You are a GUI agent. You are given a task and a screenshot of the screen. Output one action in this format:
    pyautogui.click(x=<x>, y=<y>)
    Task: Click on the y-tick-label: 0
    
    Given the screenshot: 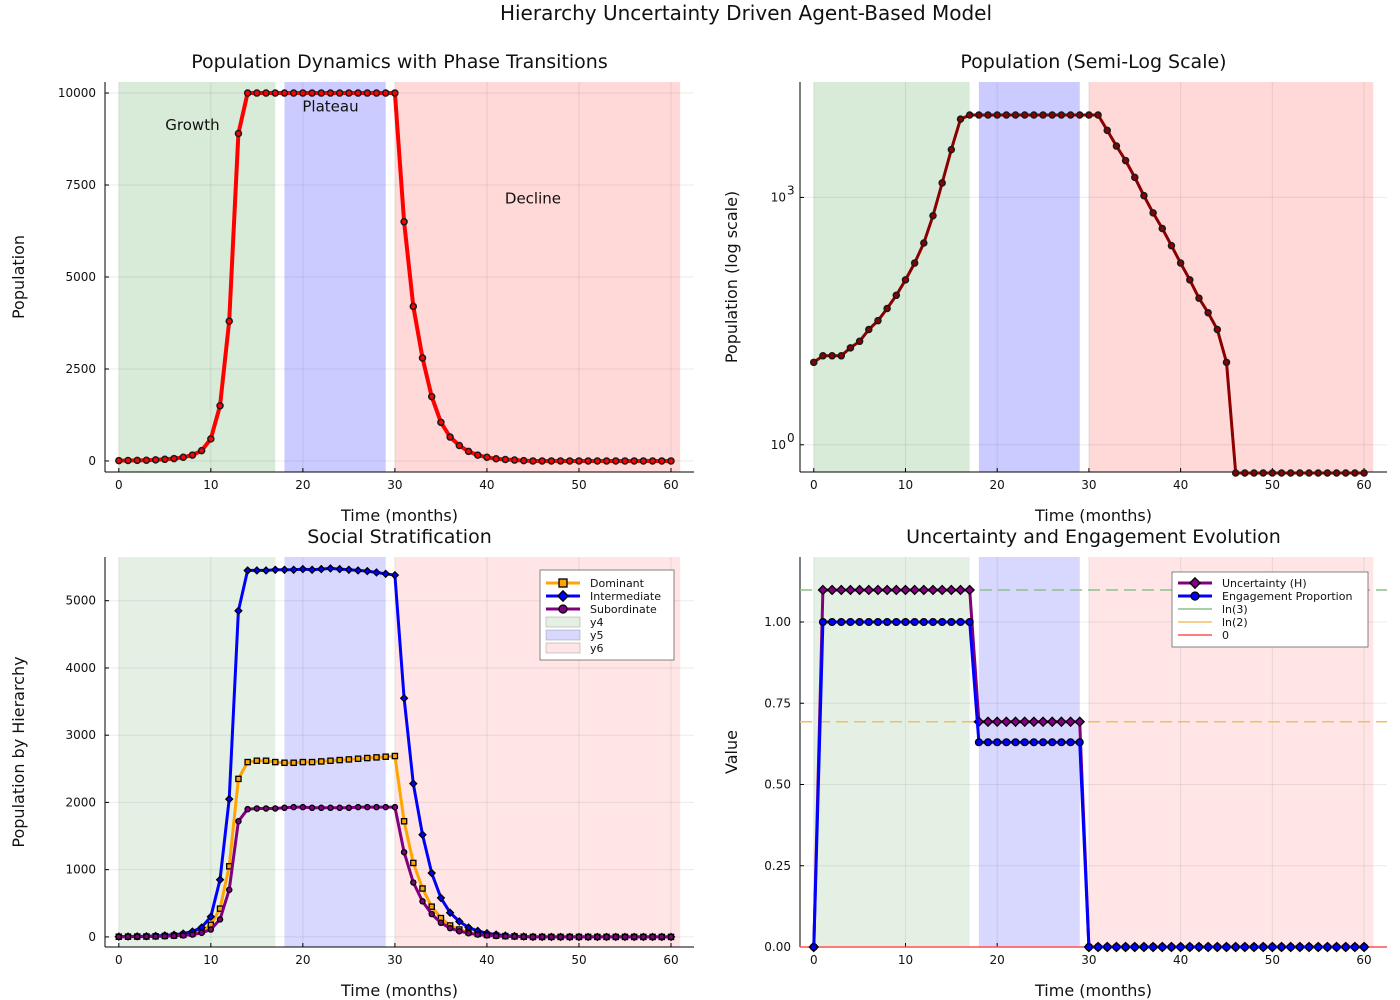 What is the action you would take?
    pyautogui.click(x=92, y=937)
    